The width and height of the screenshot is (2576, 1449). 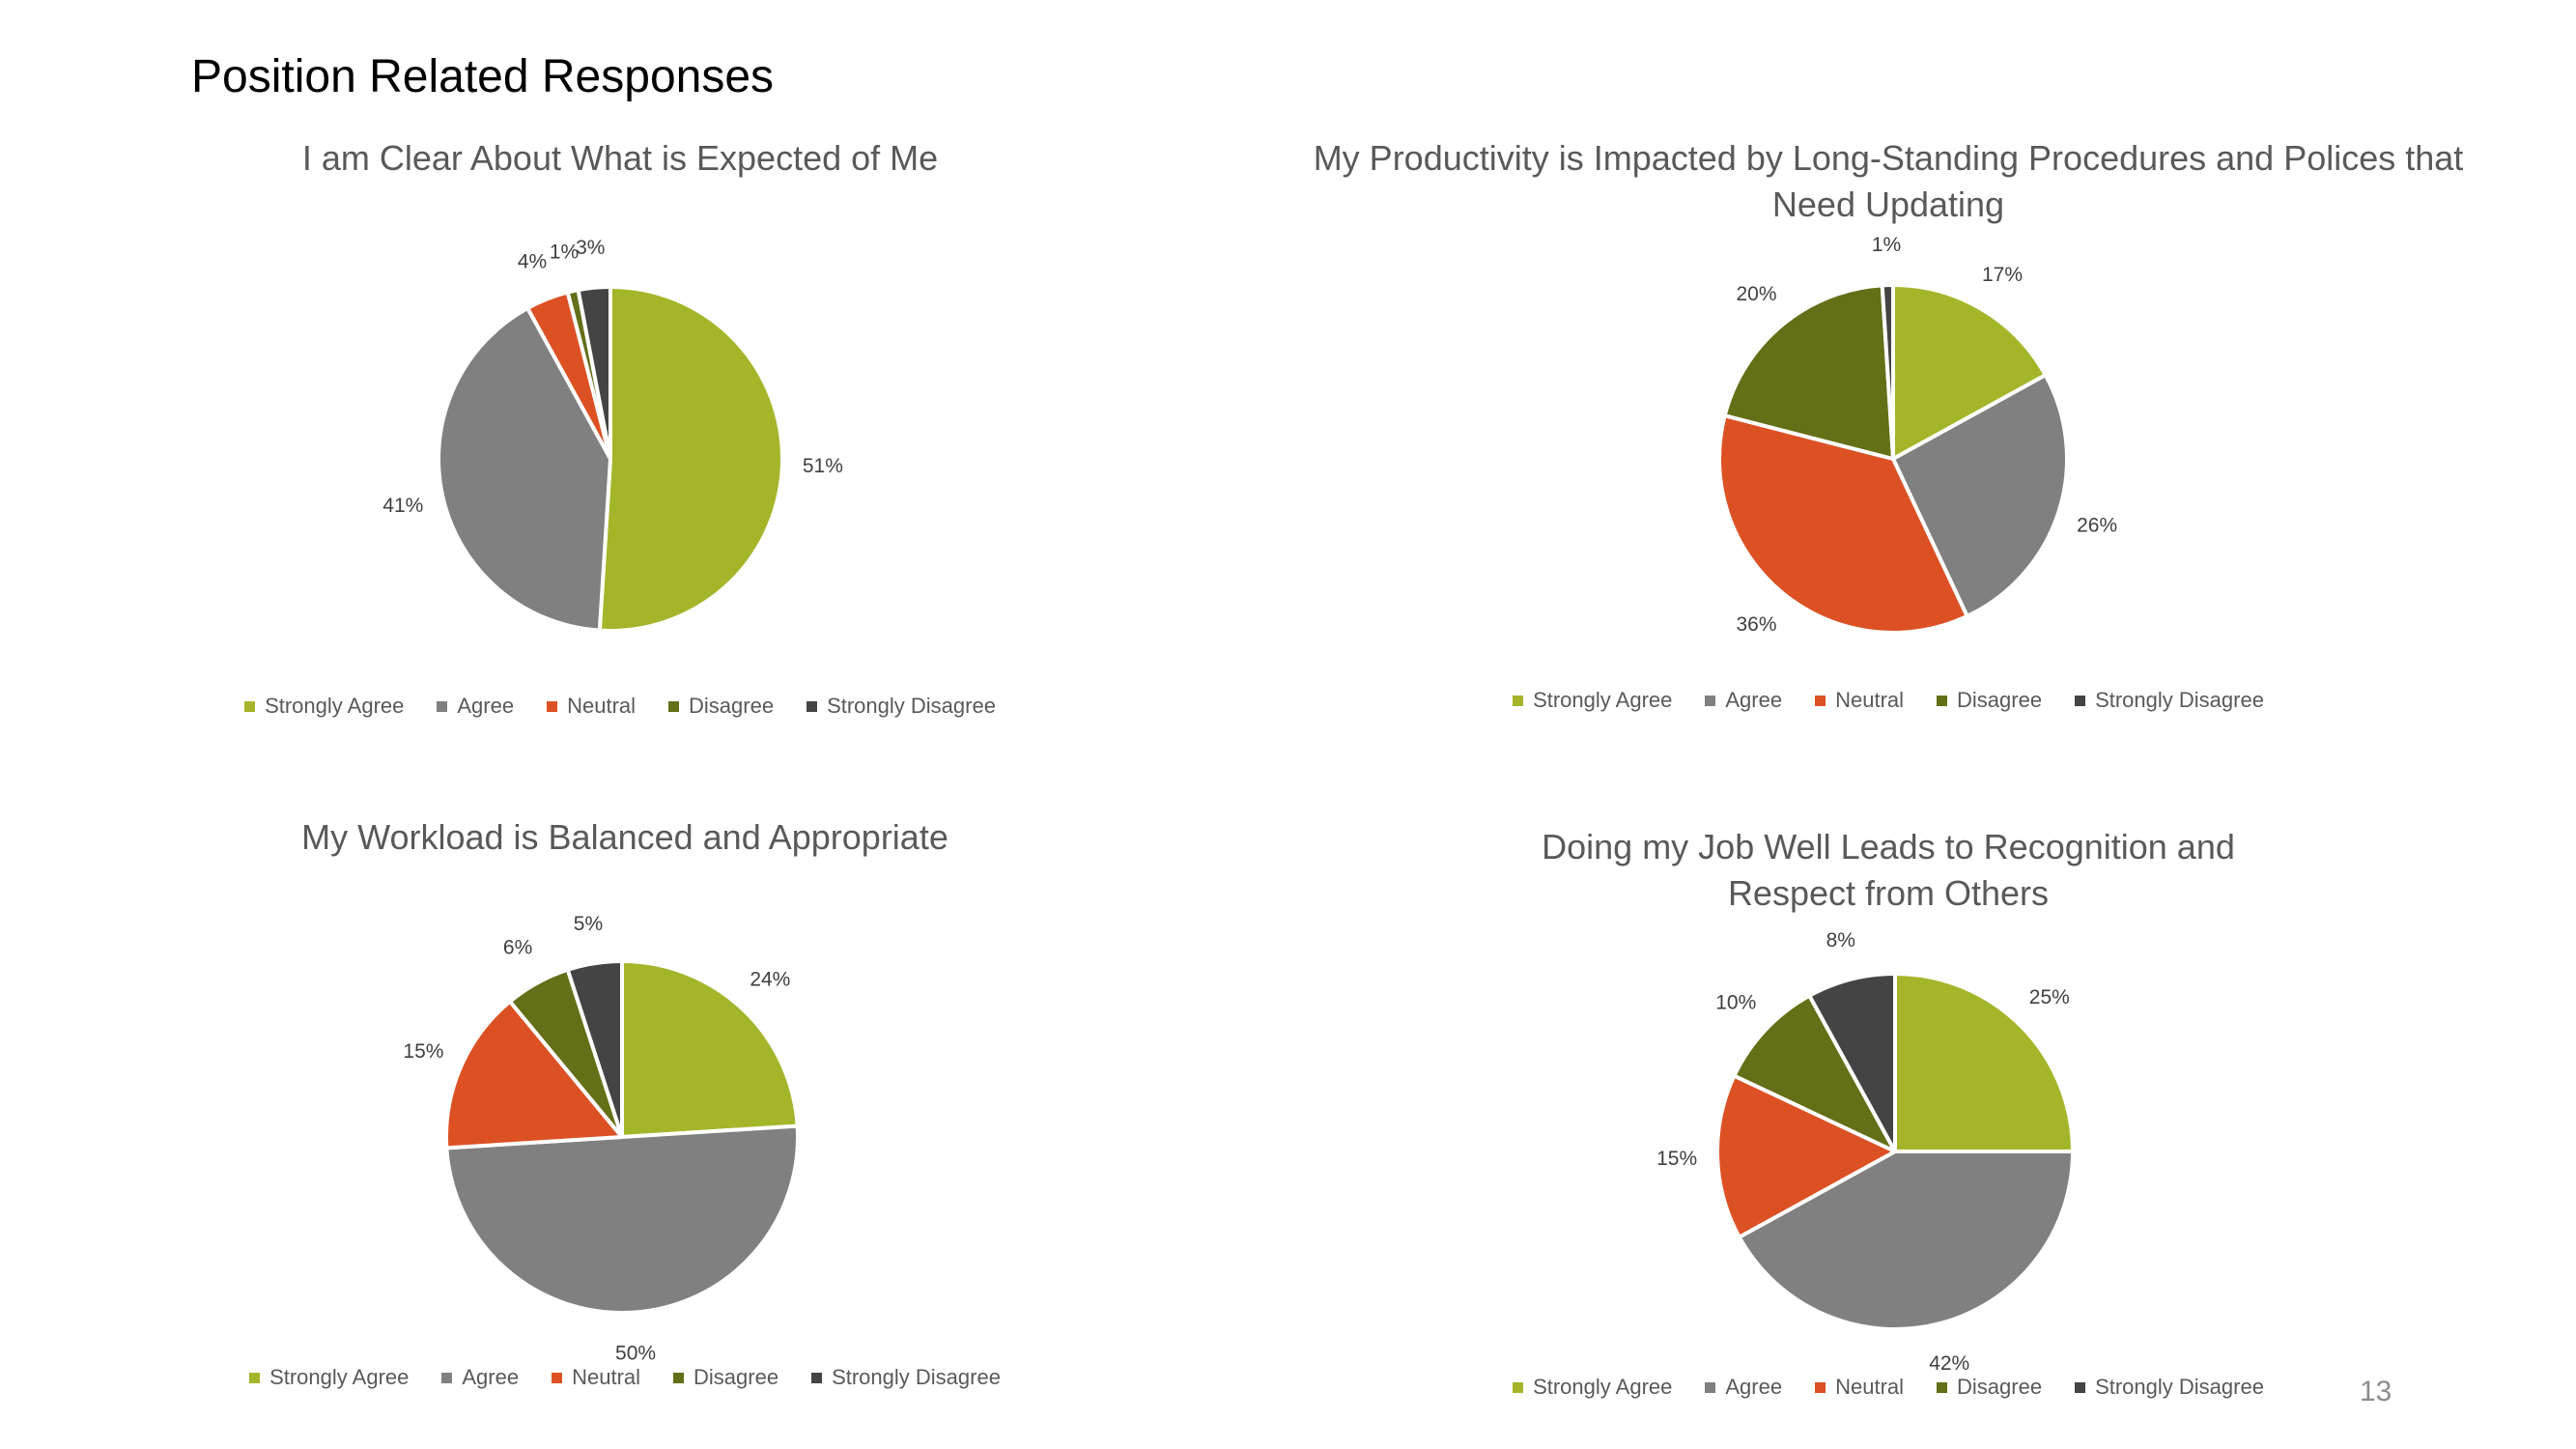 What do you see at coordinates (635, 1354) in the screenshot?
I see `data-label: 50%` at bounding box center [635, 1354].